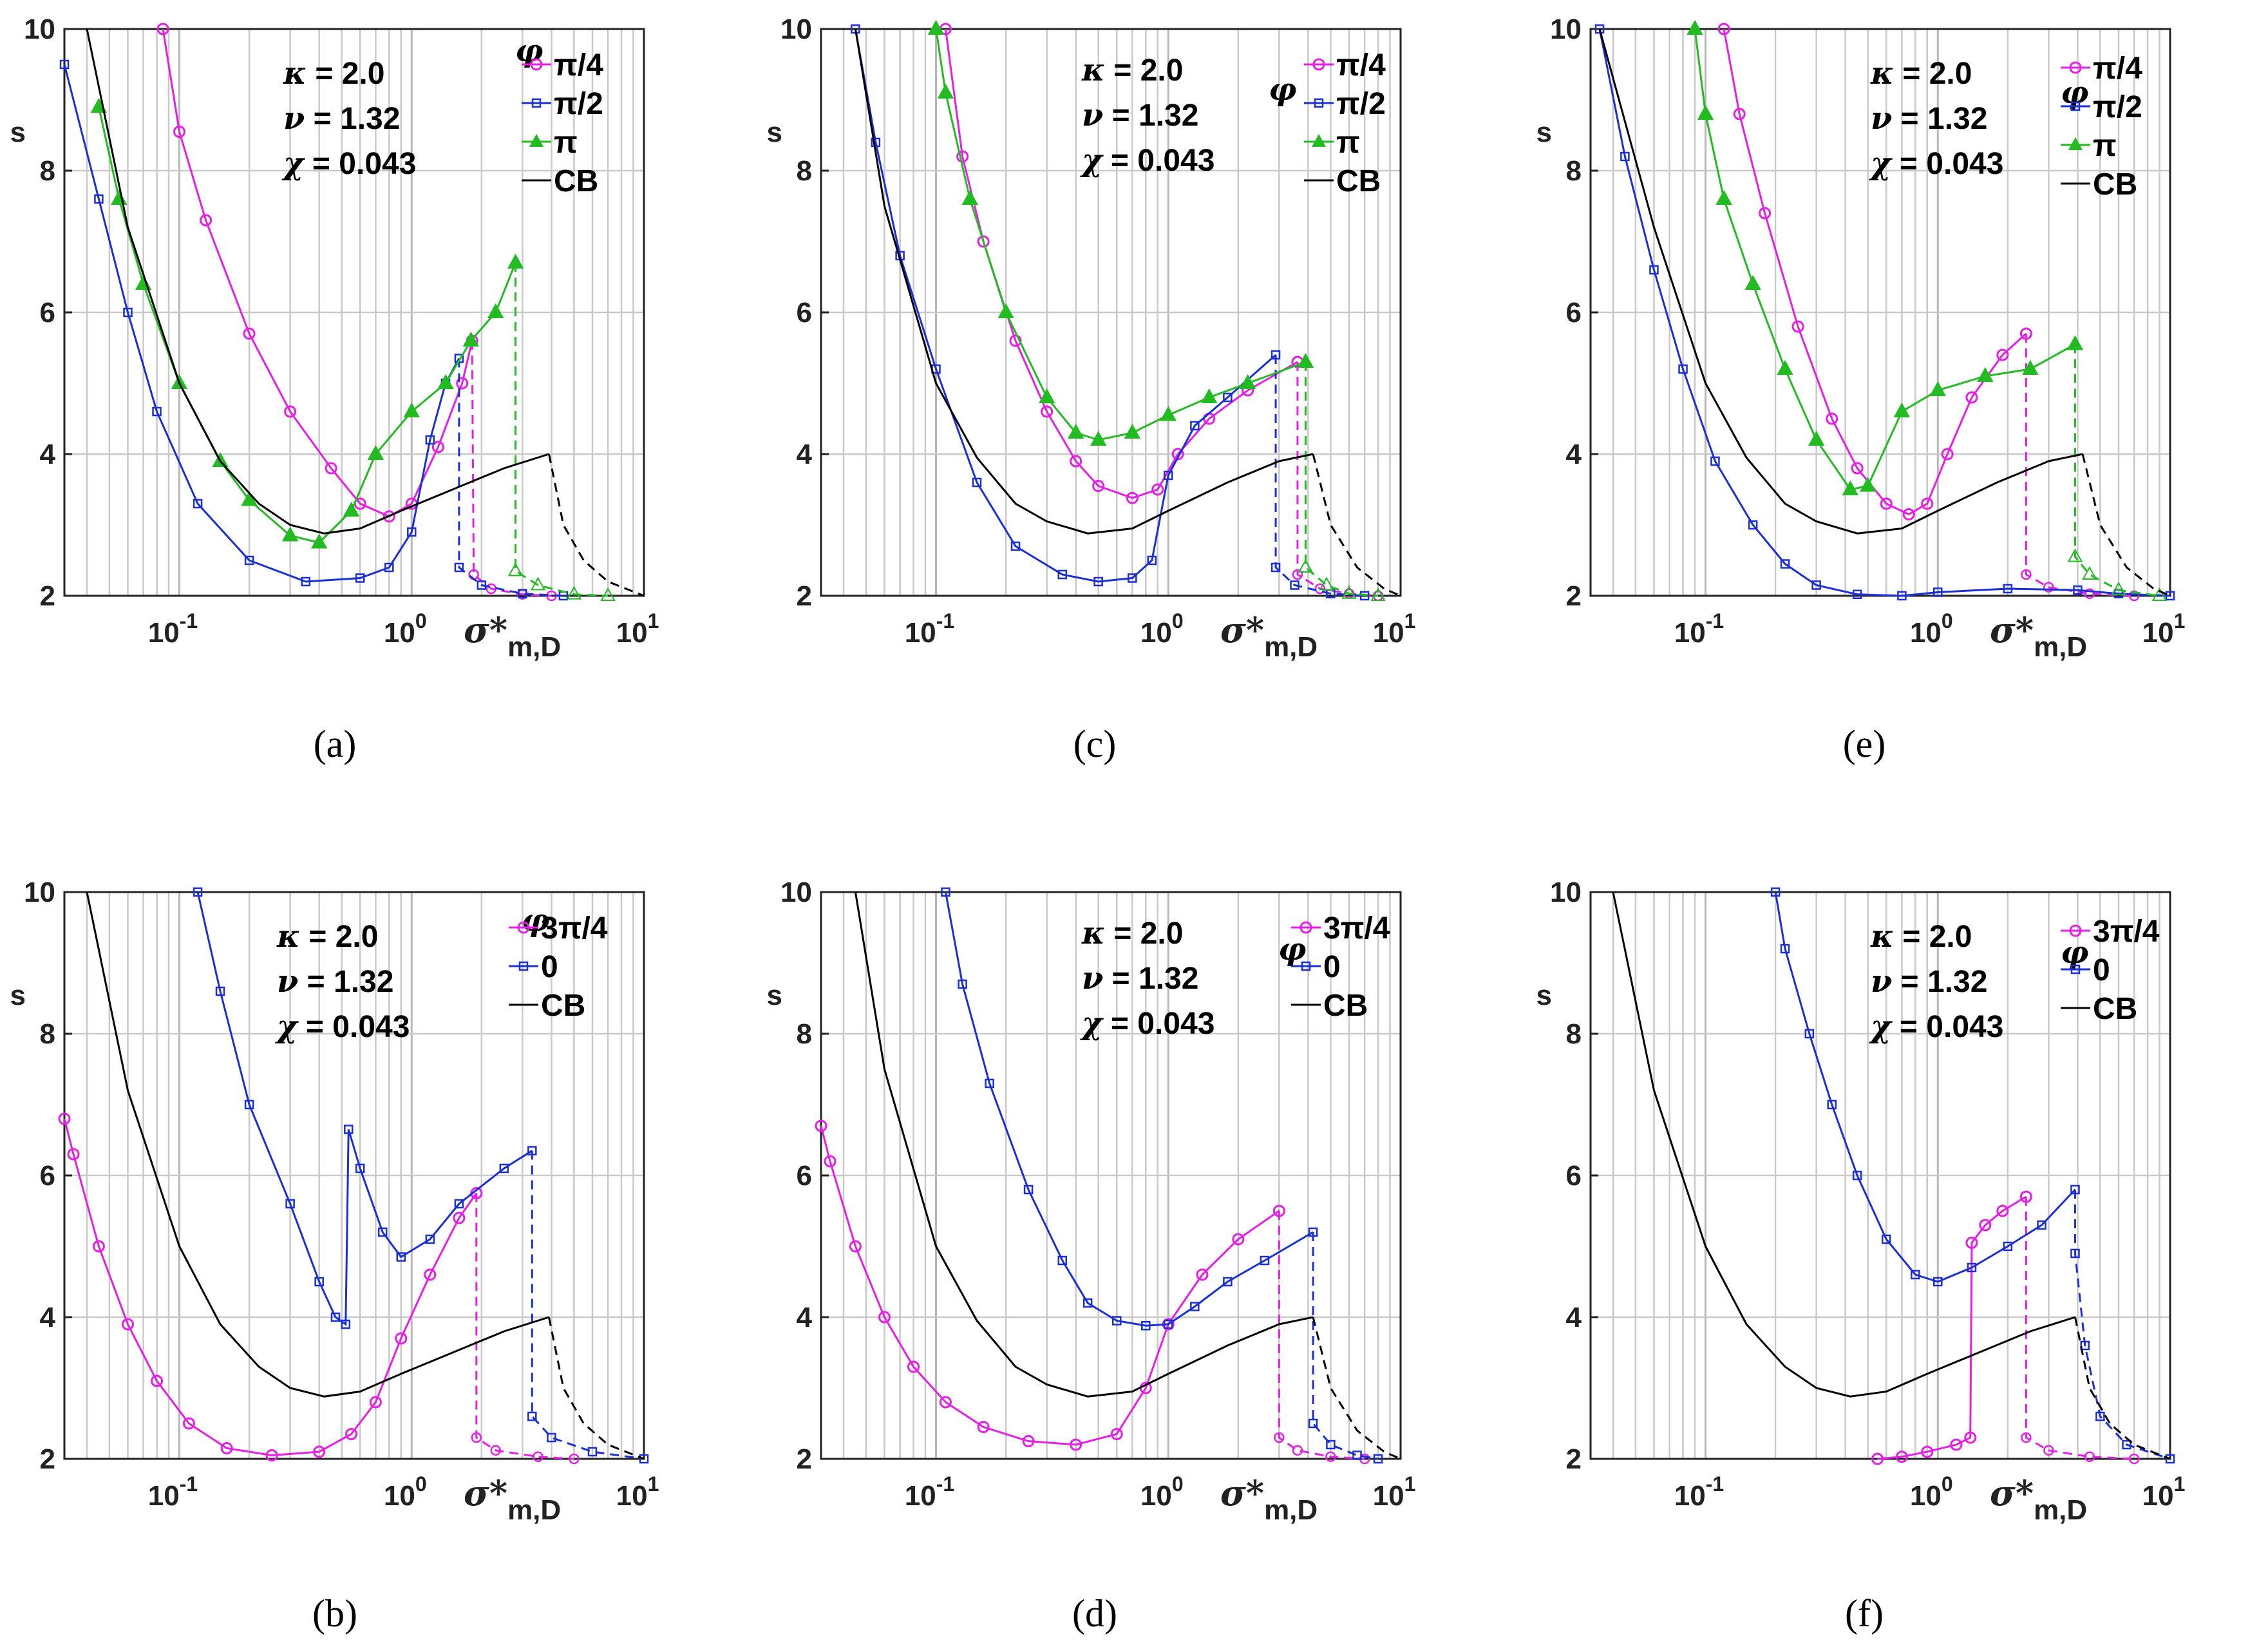 The width and height of the screenshot is (2268, 1645). I want to click on legend-label: π/4, so click(2117, 69).